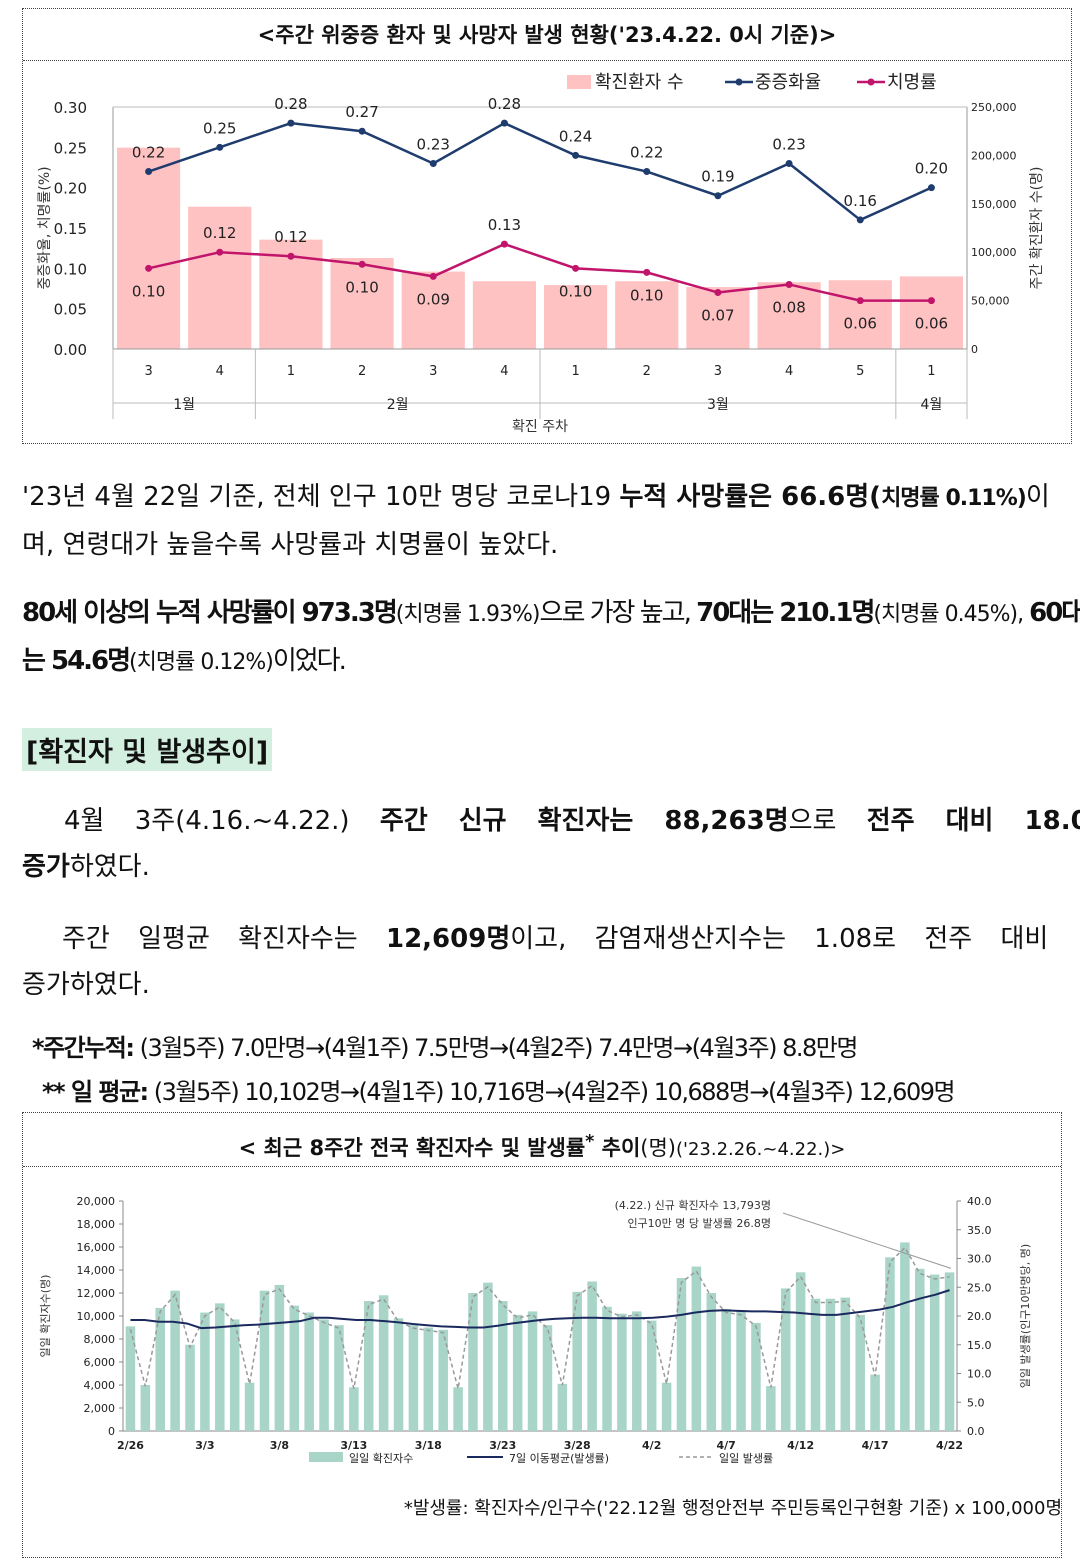  What do you see at coordinates (718, 405) in the screenshot?
I see `chart1-month-label: 3월` at bounding box center [718, 405].